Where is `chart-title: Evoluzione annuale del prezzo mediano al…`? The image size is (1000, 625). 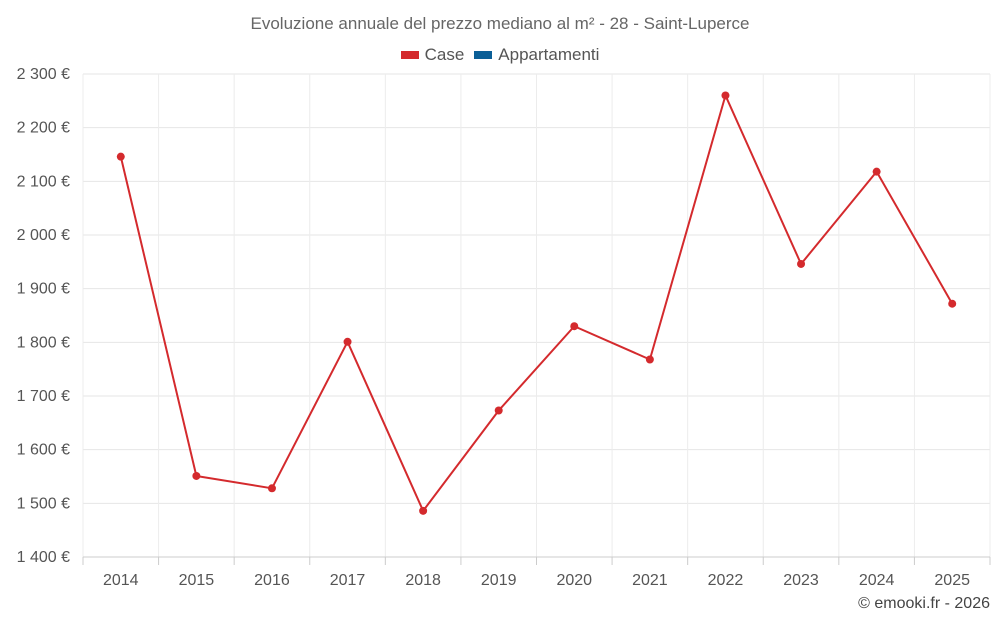
chart-title: Evoluzione annuale del prezzo mediano al… is located at coordinates (500, 23).